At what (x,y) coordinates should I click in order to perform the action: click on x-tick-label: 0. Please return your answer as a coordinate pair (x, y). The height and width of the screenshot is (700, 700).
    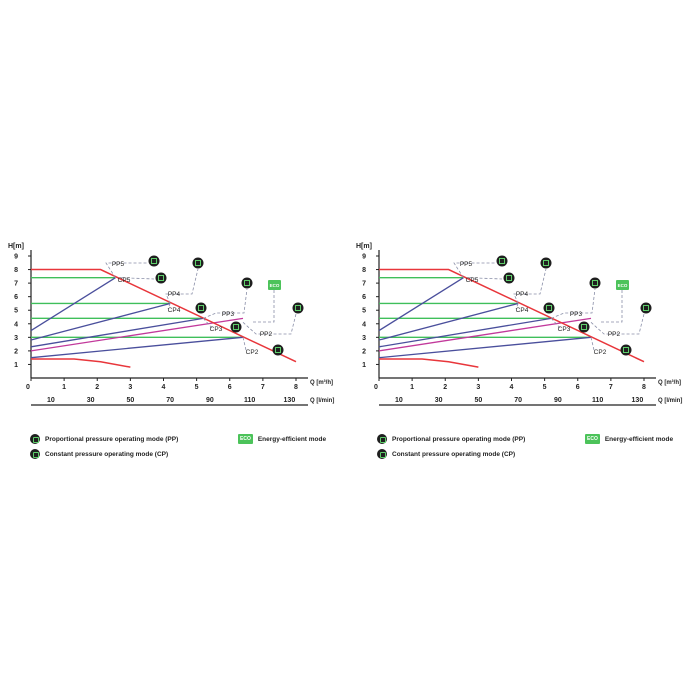
    Looking at the image, I should click on (376, 387).